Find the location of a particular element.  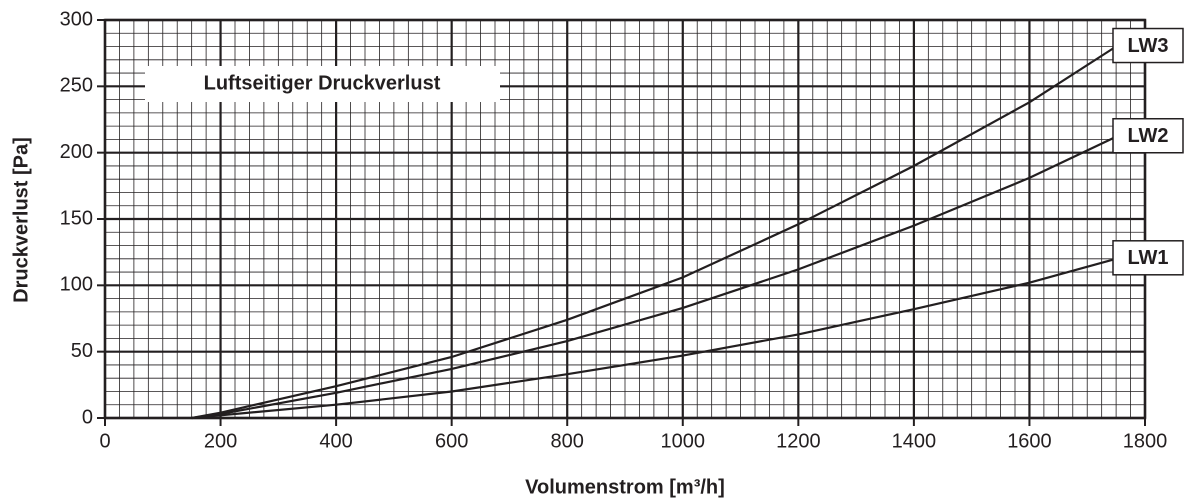

y-tick-label: 150 is located at coordinates (76, 218).